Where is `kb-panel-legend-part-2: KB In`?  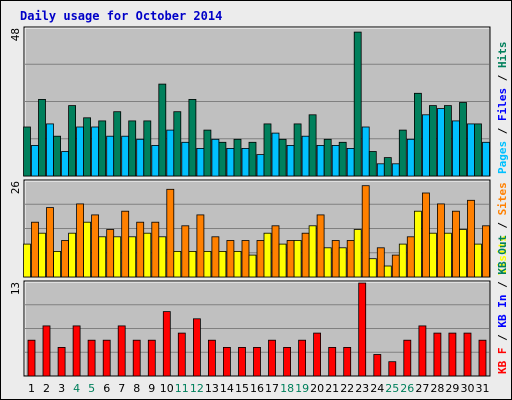 kb-panel-legend-part-2: KB In is located at coordinates (502, 311).